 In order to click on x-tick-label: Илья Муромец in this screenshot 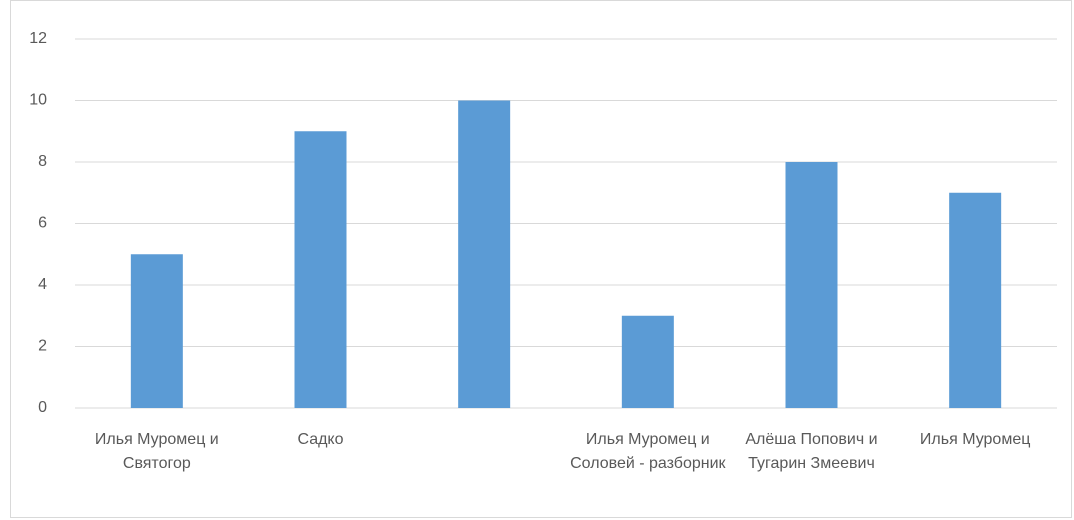, I will do `click(975, 439)`.